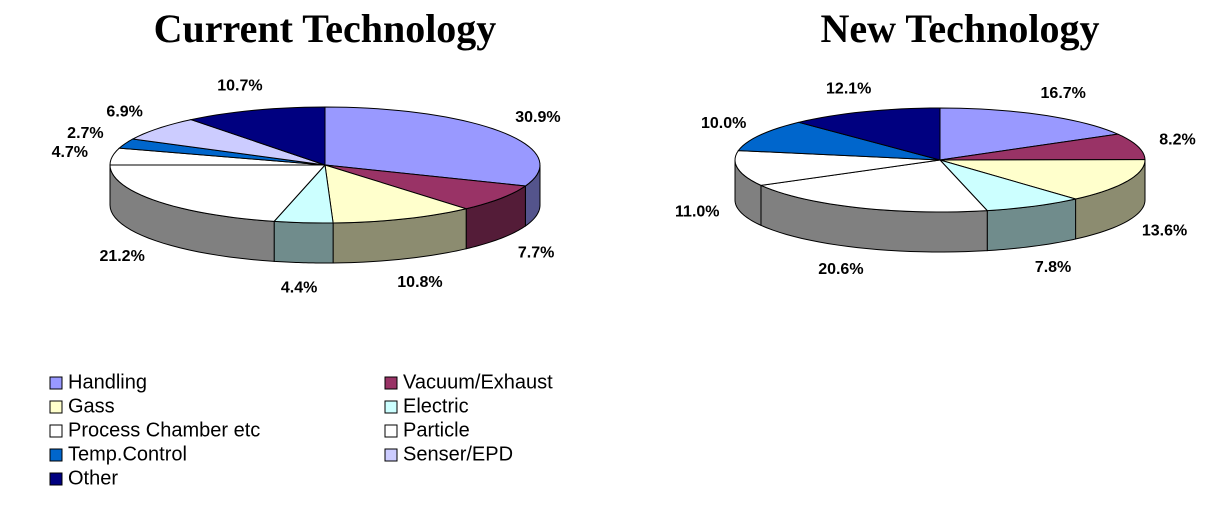 The width and height of the screenshot is (1221, 509). What do you see at coordinates (1063, 93) in the screenshot?
I see `data-label: 16.7%` at bounding box center [1063, 93].